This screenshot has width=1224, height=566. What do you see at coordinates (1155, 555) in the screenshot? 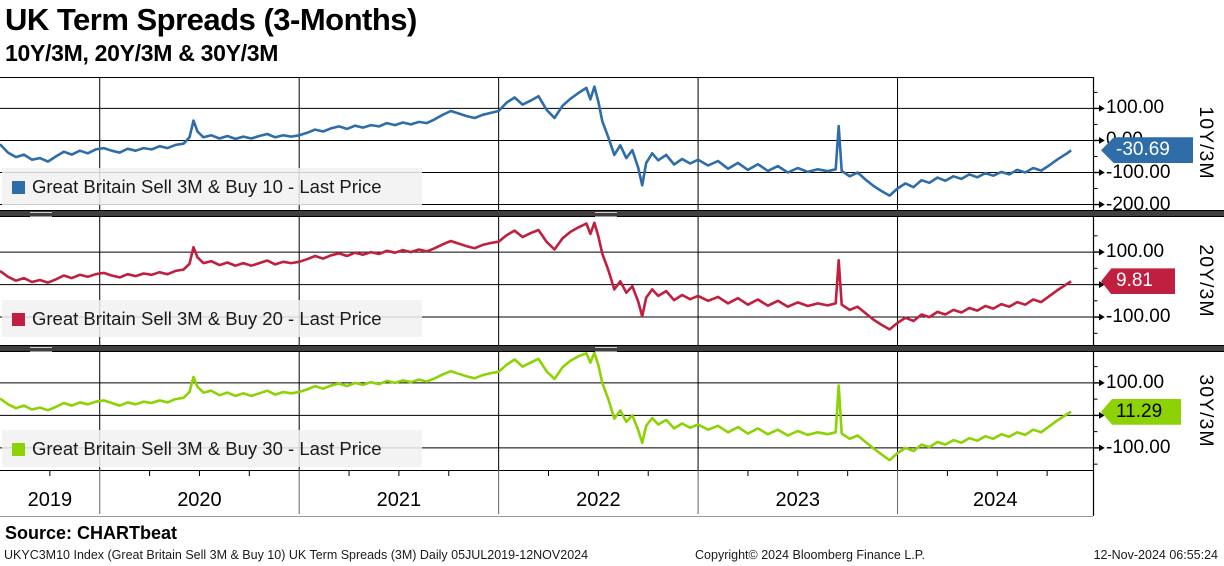
I see `footer-timestamp: 12-Nov-2024 06:55:24` at bounding box center [1155, 555].